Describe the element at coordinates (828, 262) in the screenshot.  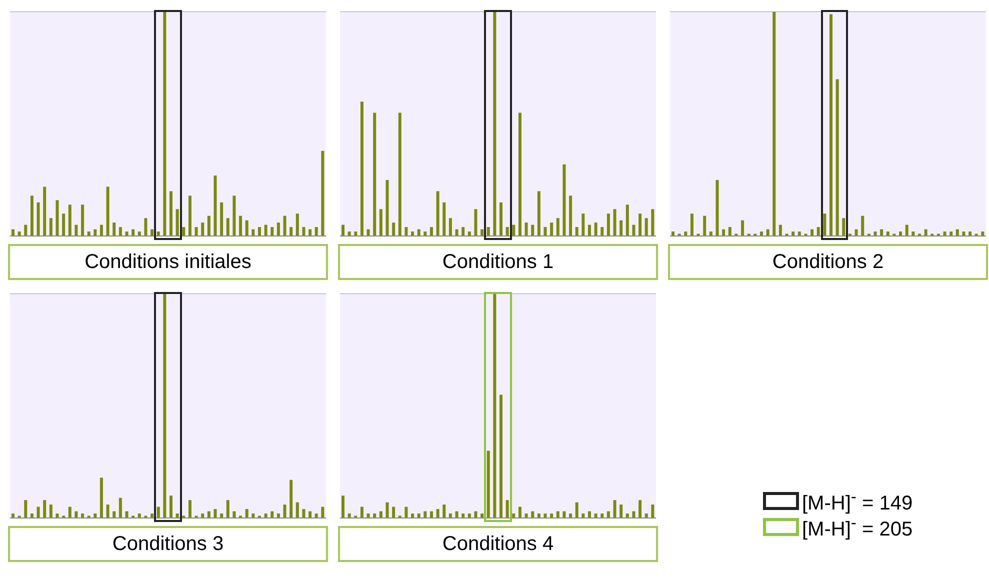
I see `x-axis-title: Conditions 2` at that location.